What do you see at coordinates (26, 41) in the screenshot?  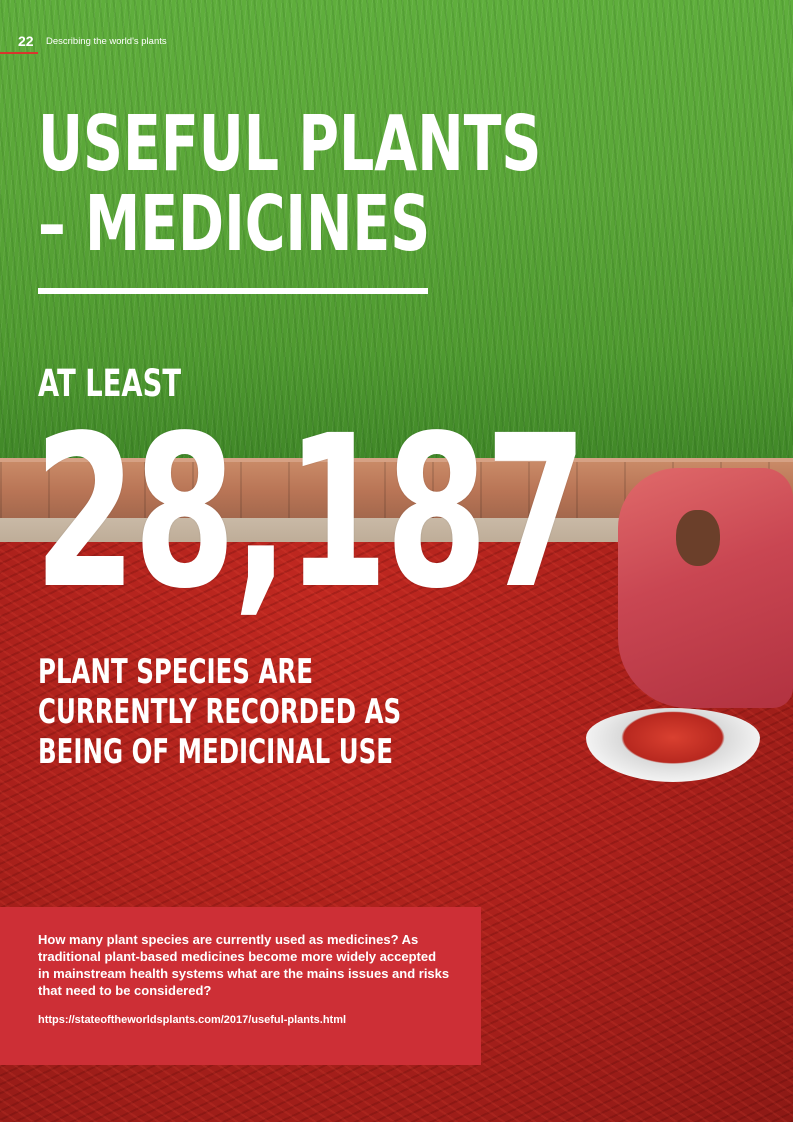 I see `page-number: 22` at bounding box center [26, 41].